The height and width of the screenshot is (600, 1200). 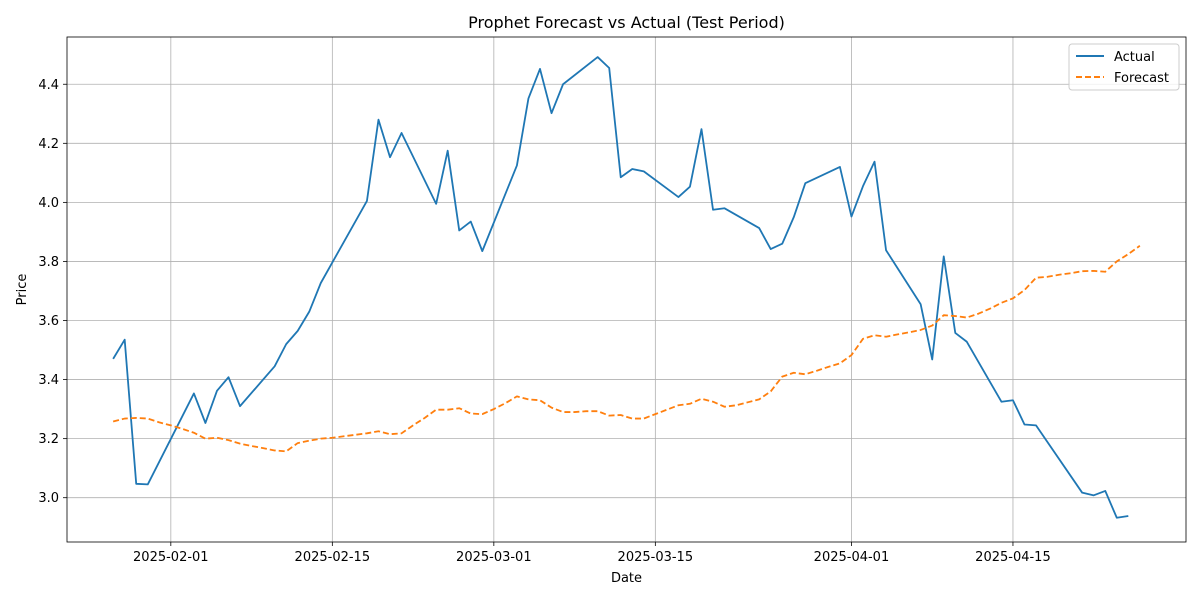 I want to click on legend-label-actual: Actual, so click(x=1134, y=57).